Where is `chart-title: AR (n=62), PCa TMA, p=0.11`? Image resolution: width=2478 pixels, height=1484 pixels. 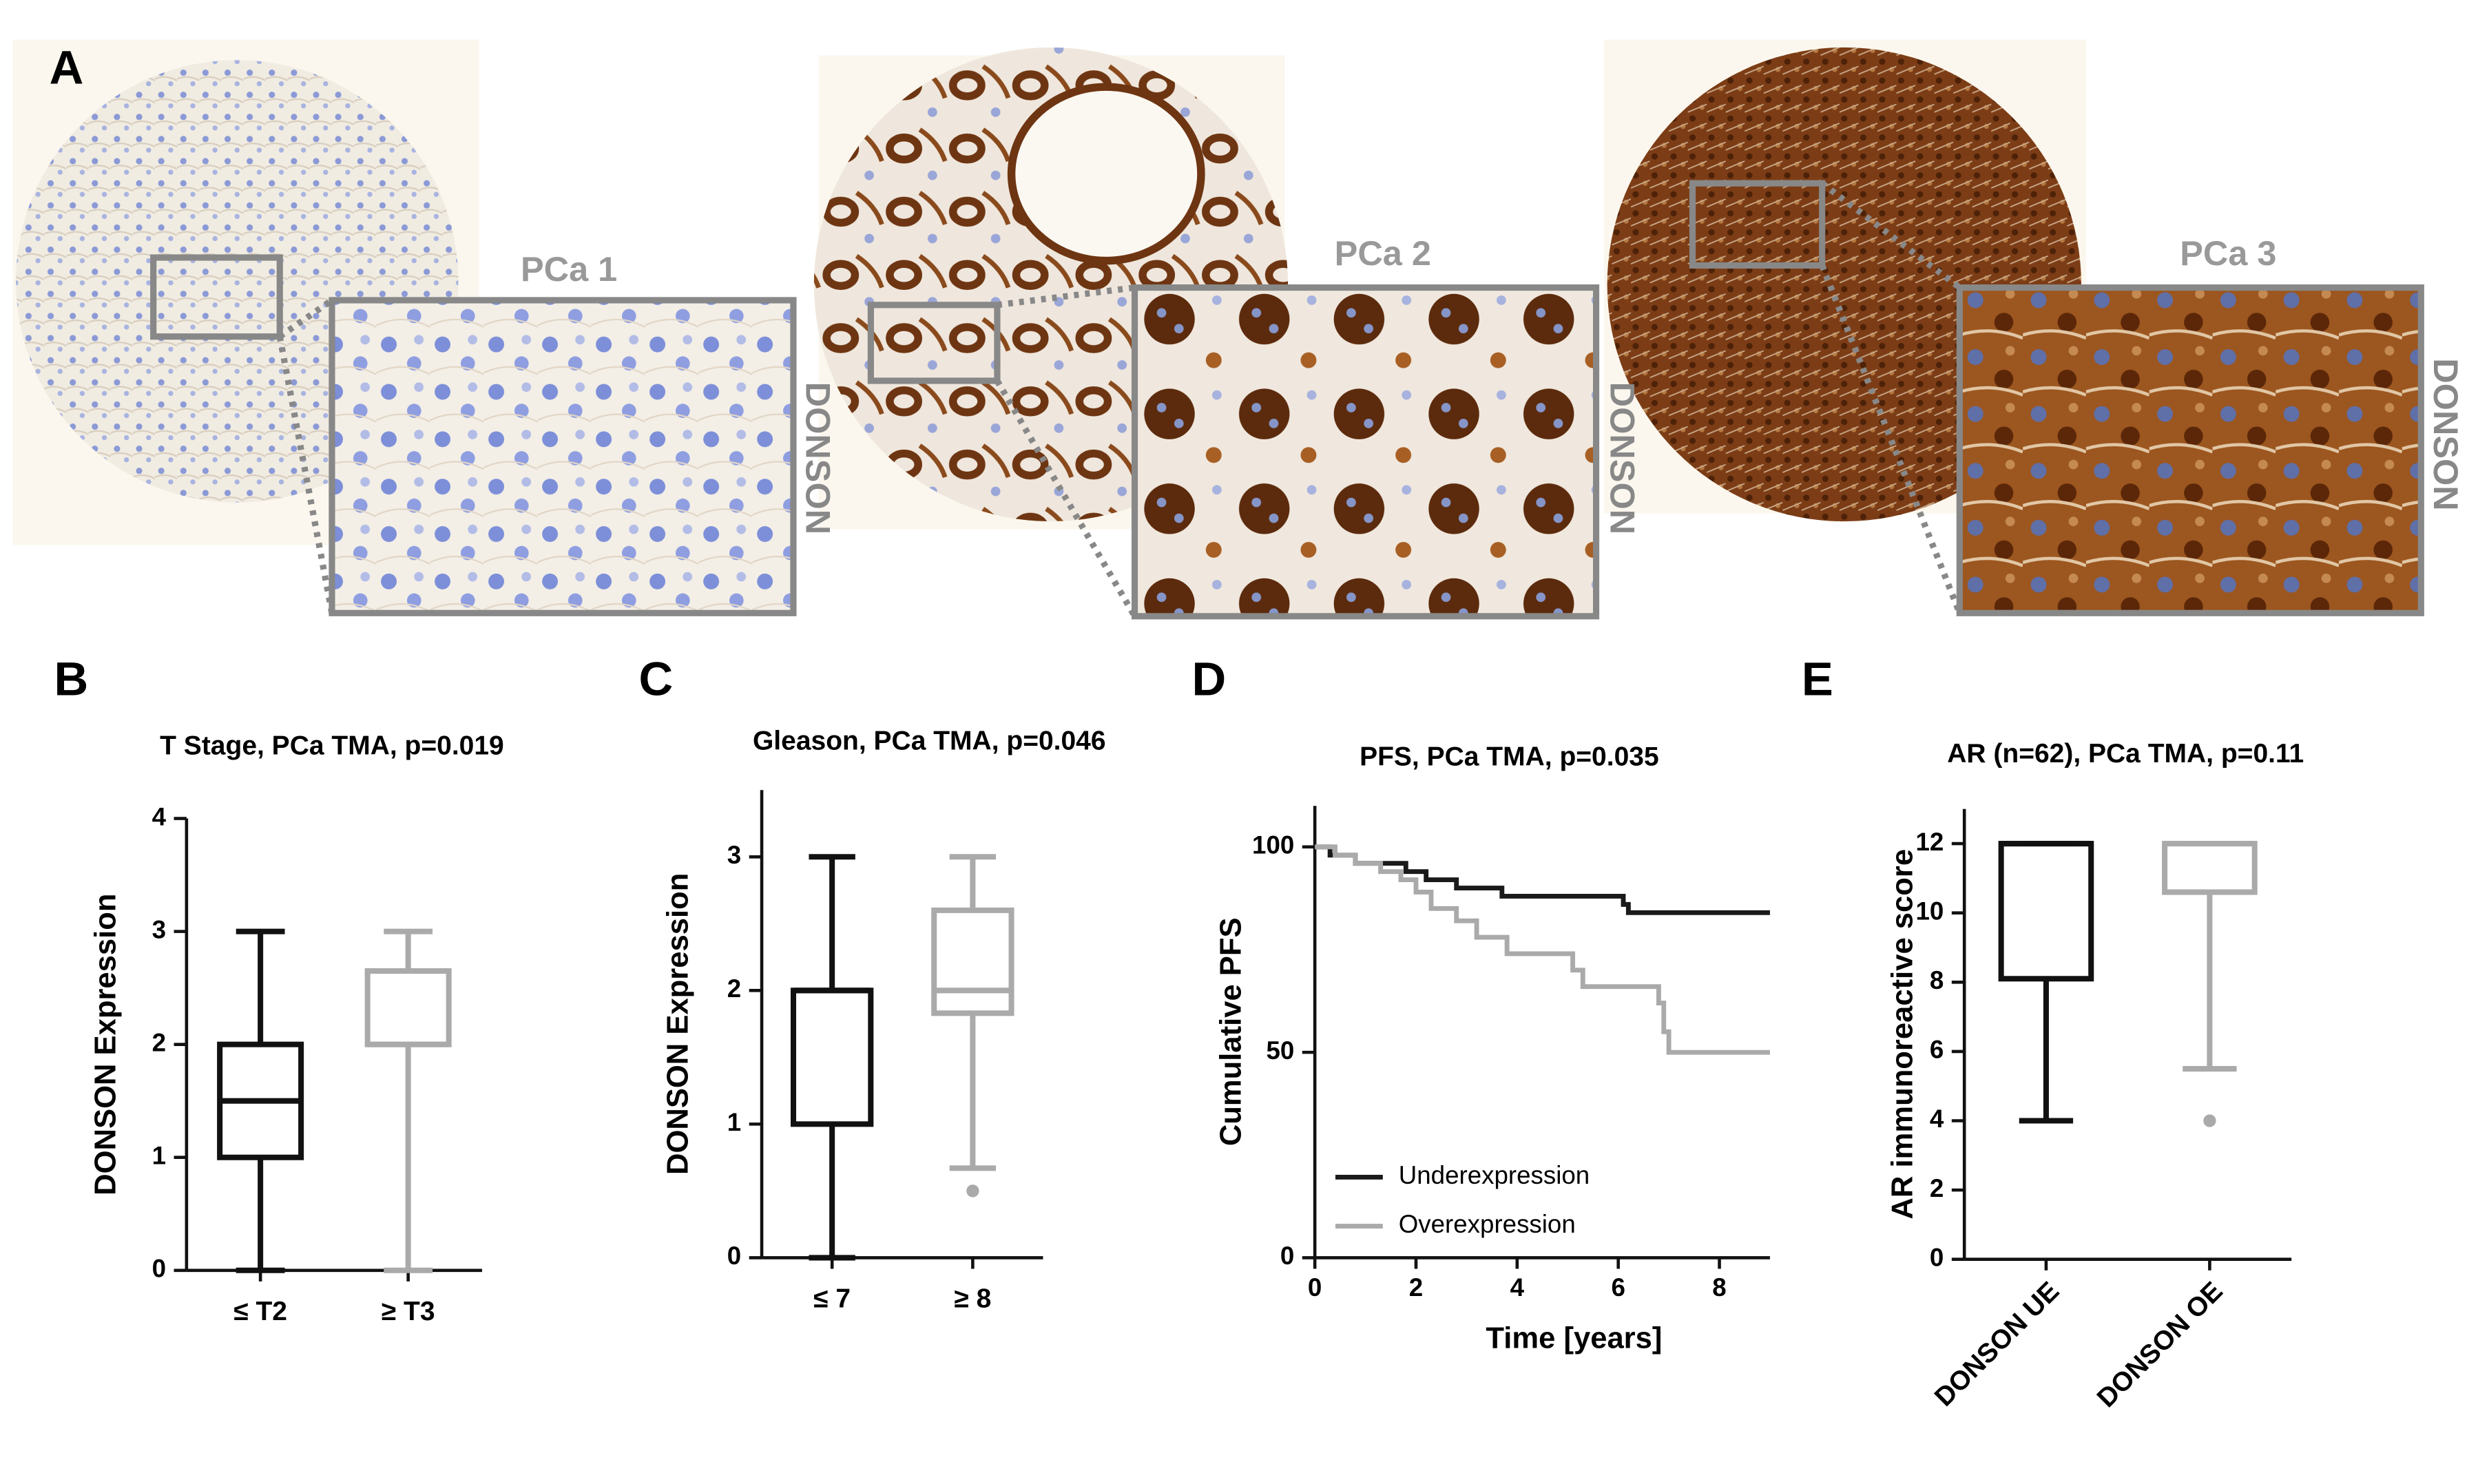 chart-title: AR (n=62), PCa TMA, p=0.11 is located at coordinates (2125, 754).